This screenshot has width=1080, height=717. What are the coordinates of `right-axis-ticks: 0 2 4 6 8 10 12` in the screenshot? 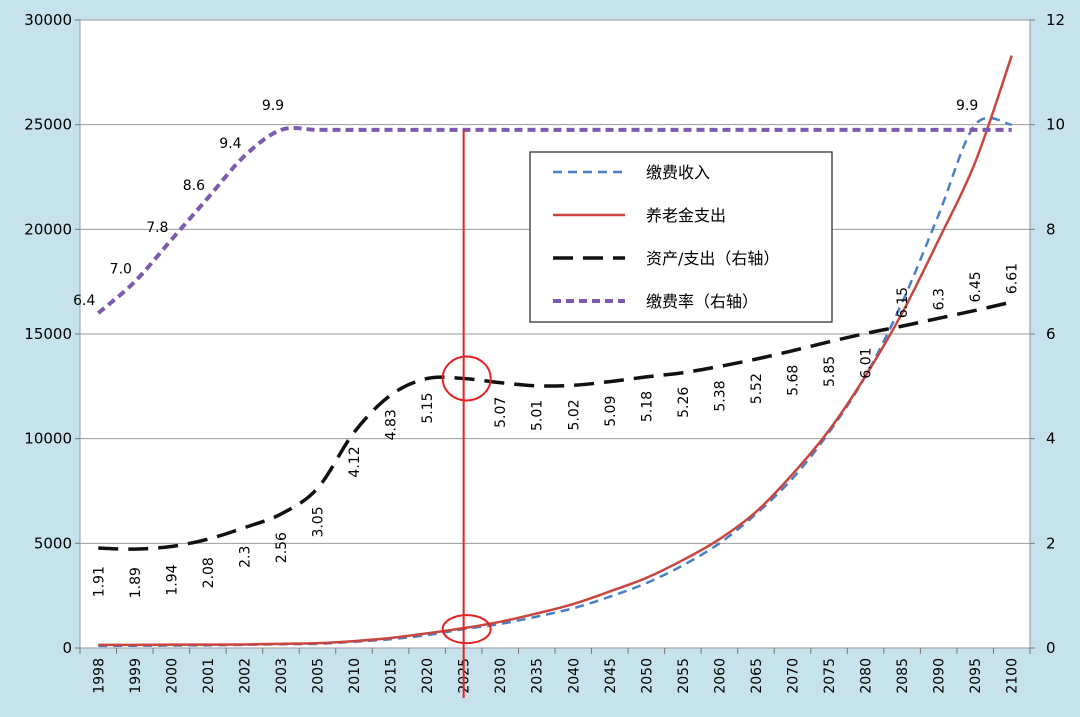 It's located at (1047, 334).